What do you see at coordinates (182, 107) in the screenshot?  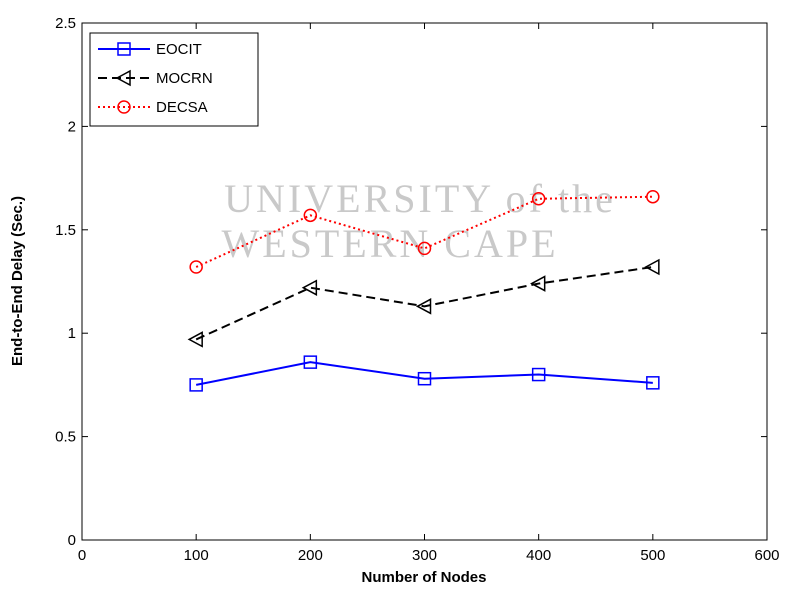 I see `legend-label: DECSA` at bounding box center [182, 107].